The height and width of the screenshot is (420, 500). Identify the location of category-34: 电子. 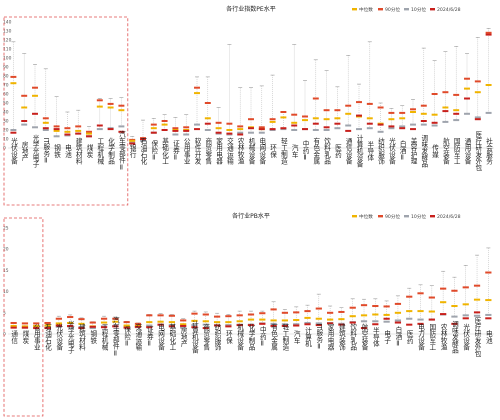
(387, 322).